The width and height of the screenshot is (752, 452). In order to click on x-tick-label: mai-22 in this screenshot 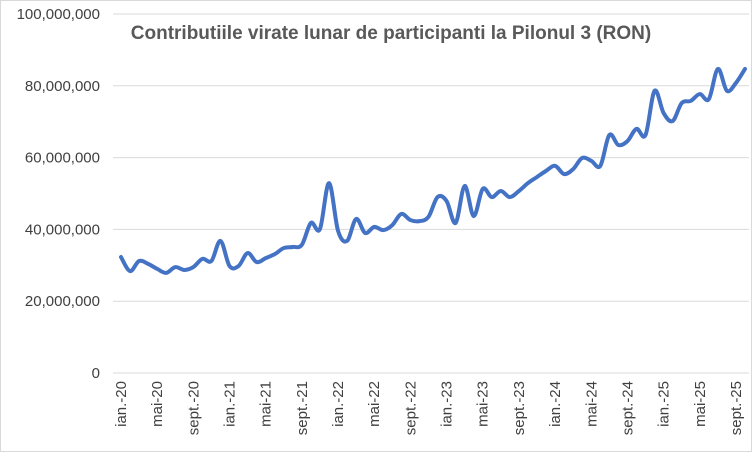, I will do `click(374, 404)`.